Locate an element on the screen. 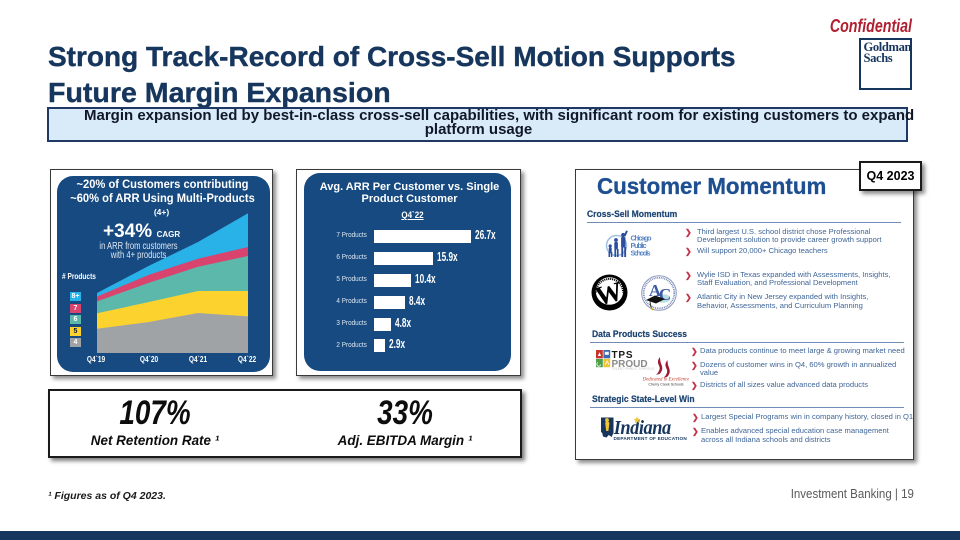 This screenshot has width=960, height=540. svg-text: PROUD is located at coordinates (630, 364).